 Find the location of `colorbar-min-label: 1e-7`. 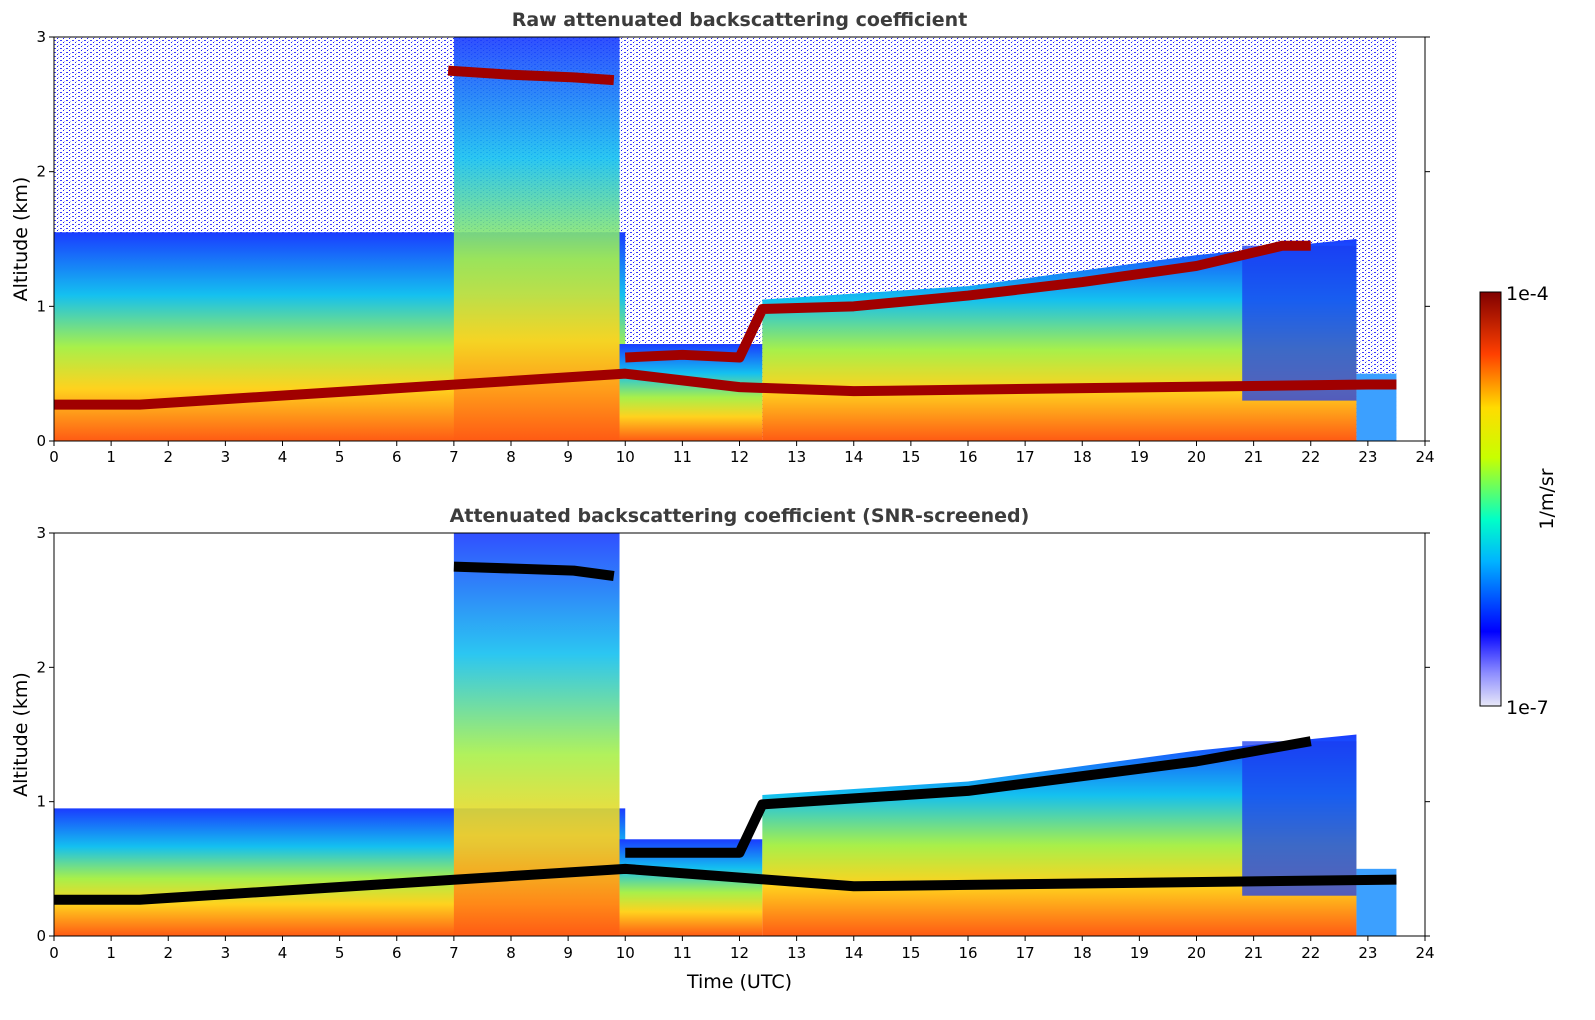

colorbar-min-label: 1e-7 is located at coordinates (1527, 708).